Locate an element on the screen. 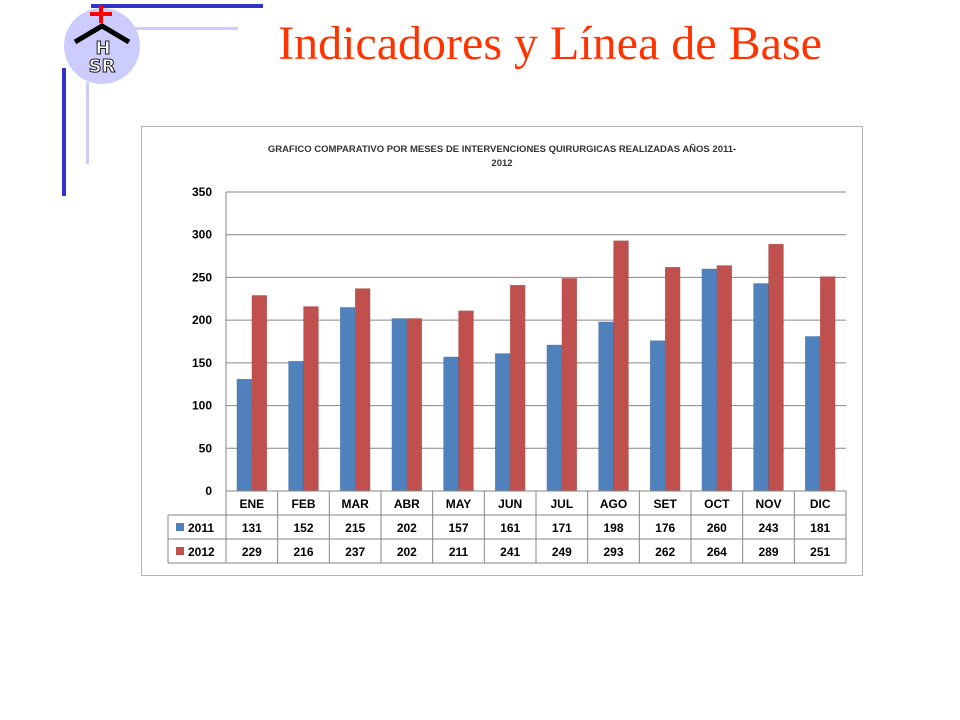 The height and width of the screenshot is (720, 960). table-value-2011: 152 is located at coordinates (303, 528).